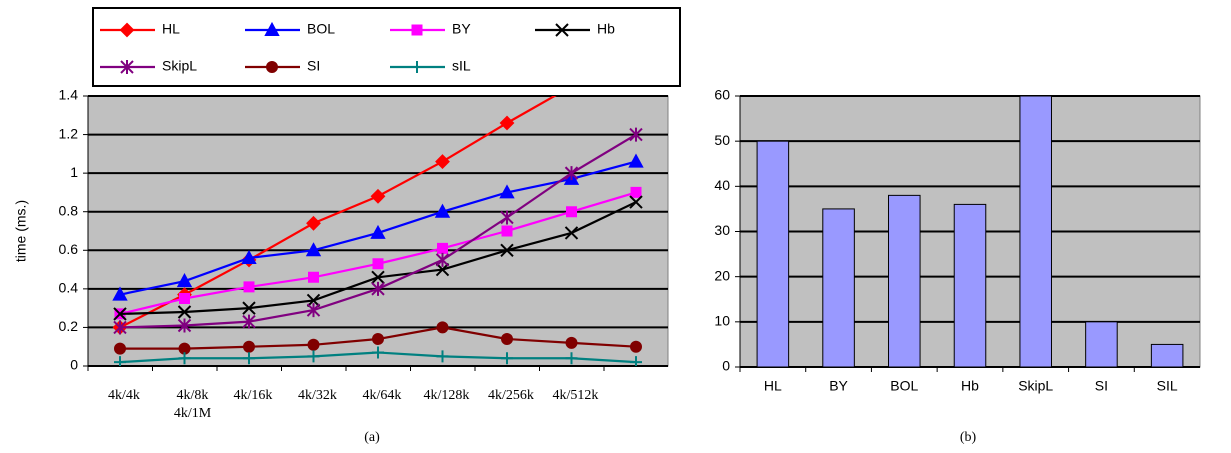 This screenshot has height=453, width=1231. What do you see at coordinates (1035, 386) in the screenshot?
I see `x-tick-label: SkipL` at bounding box center [1035, 386].